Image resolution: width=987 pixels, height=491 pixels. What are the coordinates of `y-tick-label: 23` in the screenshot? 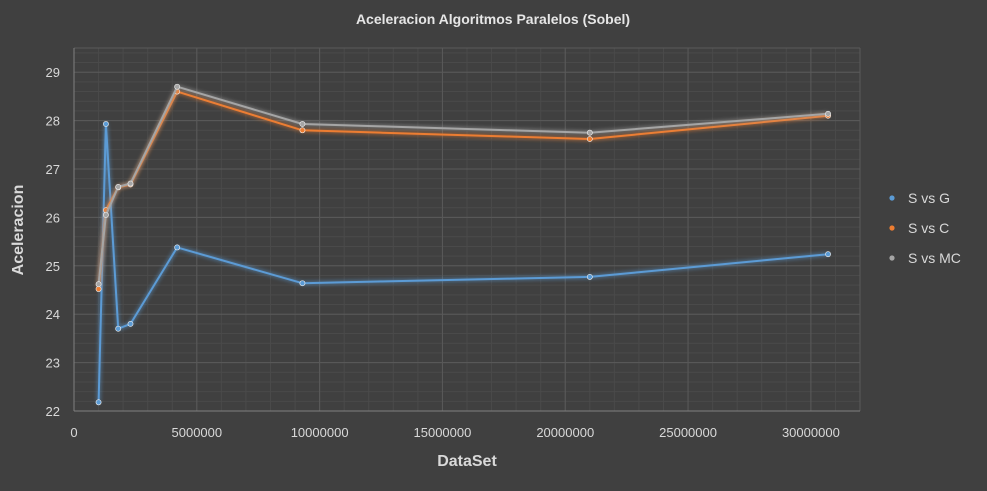 It's located at (53, 363).